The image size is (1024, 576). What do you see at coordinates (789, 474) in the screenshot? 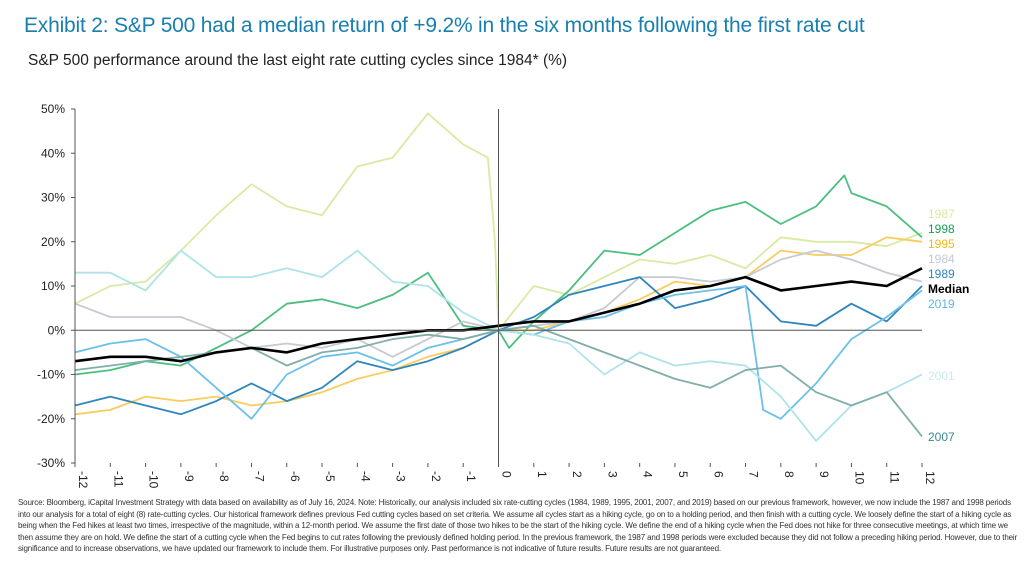
I see `x-tick-label: 8` at bounding box center [789, 474].